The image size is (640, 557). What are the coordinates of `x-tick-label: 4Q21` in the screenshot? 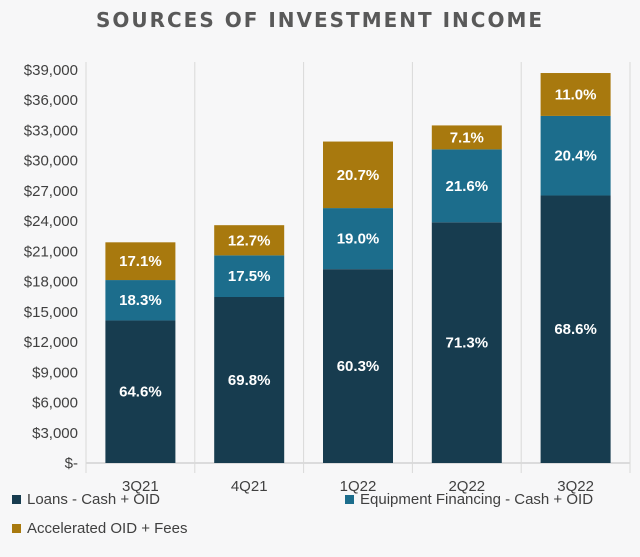 It's located at (249, 486).